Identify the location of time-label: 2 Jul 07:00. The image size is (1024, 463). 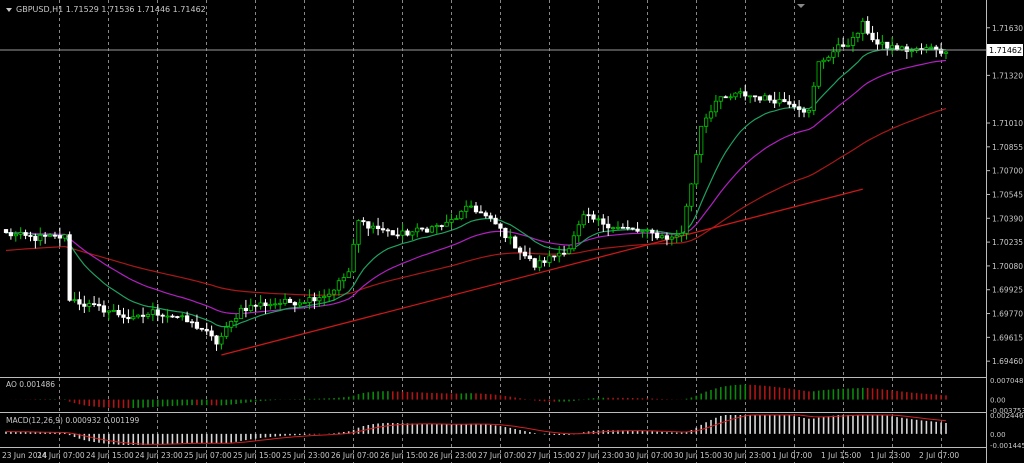
(939, 455).